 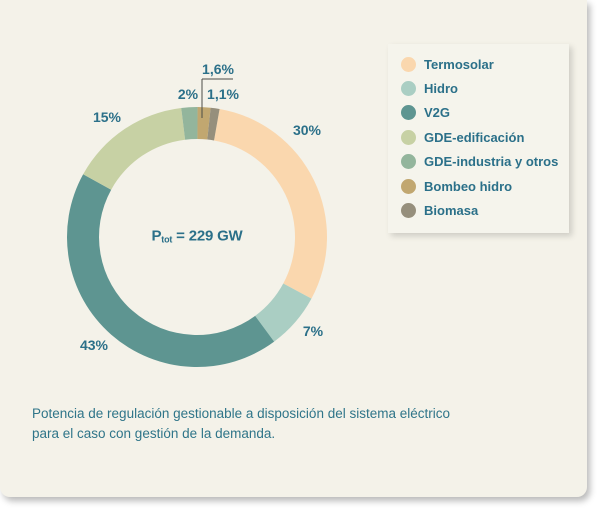 I want to click on donut-slice-hidro, so click(x=283, y=312).